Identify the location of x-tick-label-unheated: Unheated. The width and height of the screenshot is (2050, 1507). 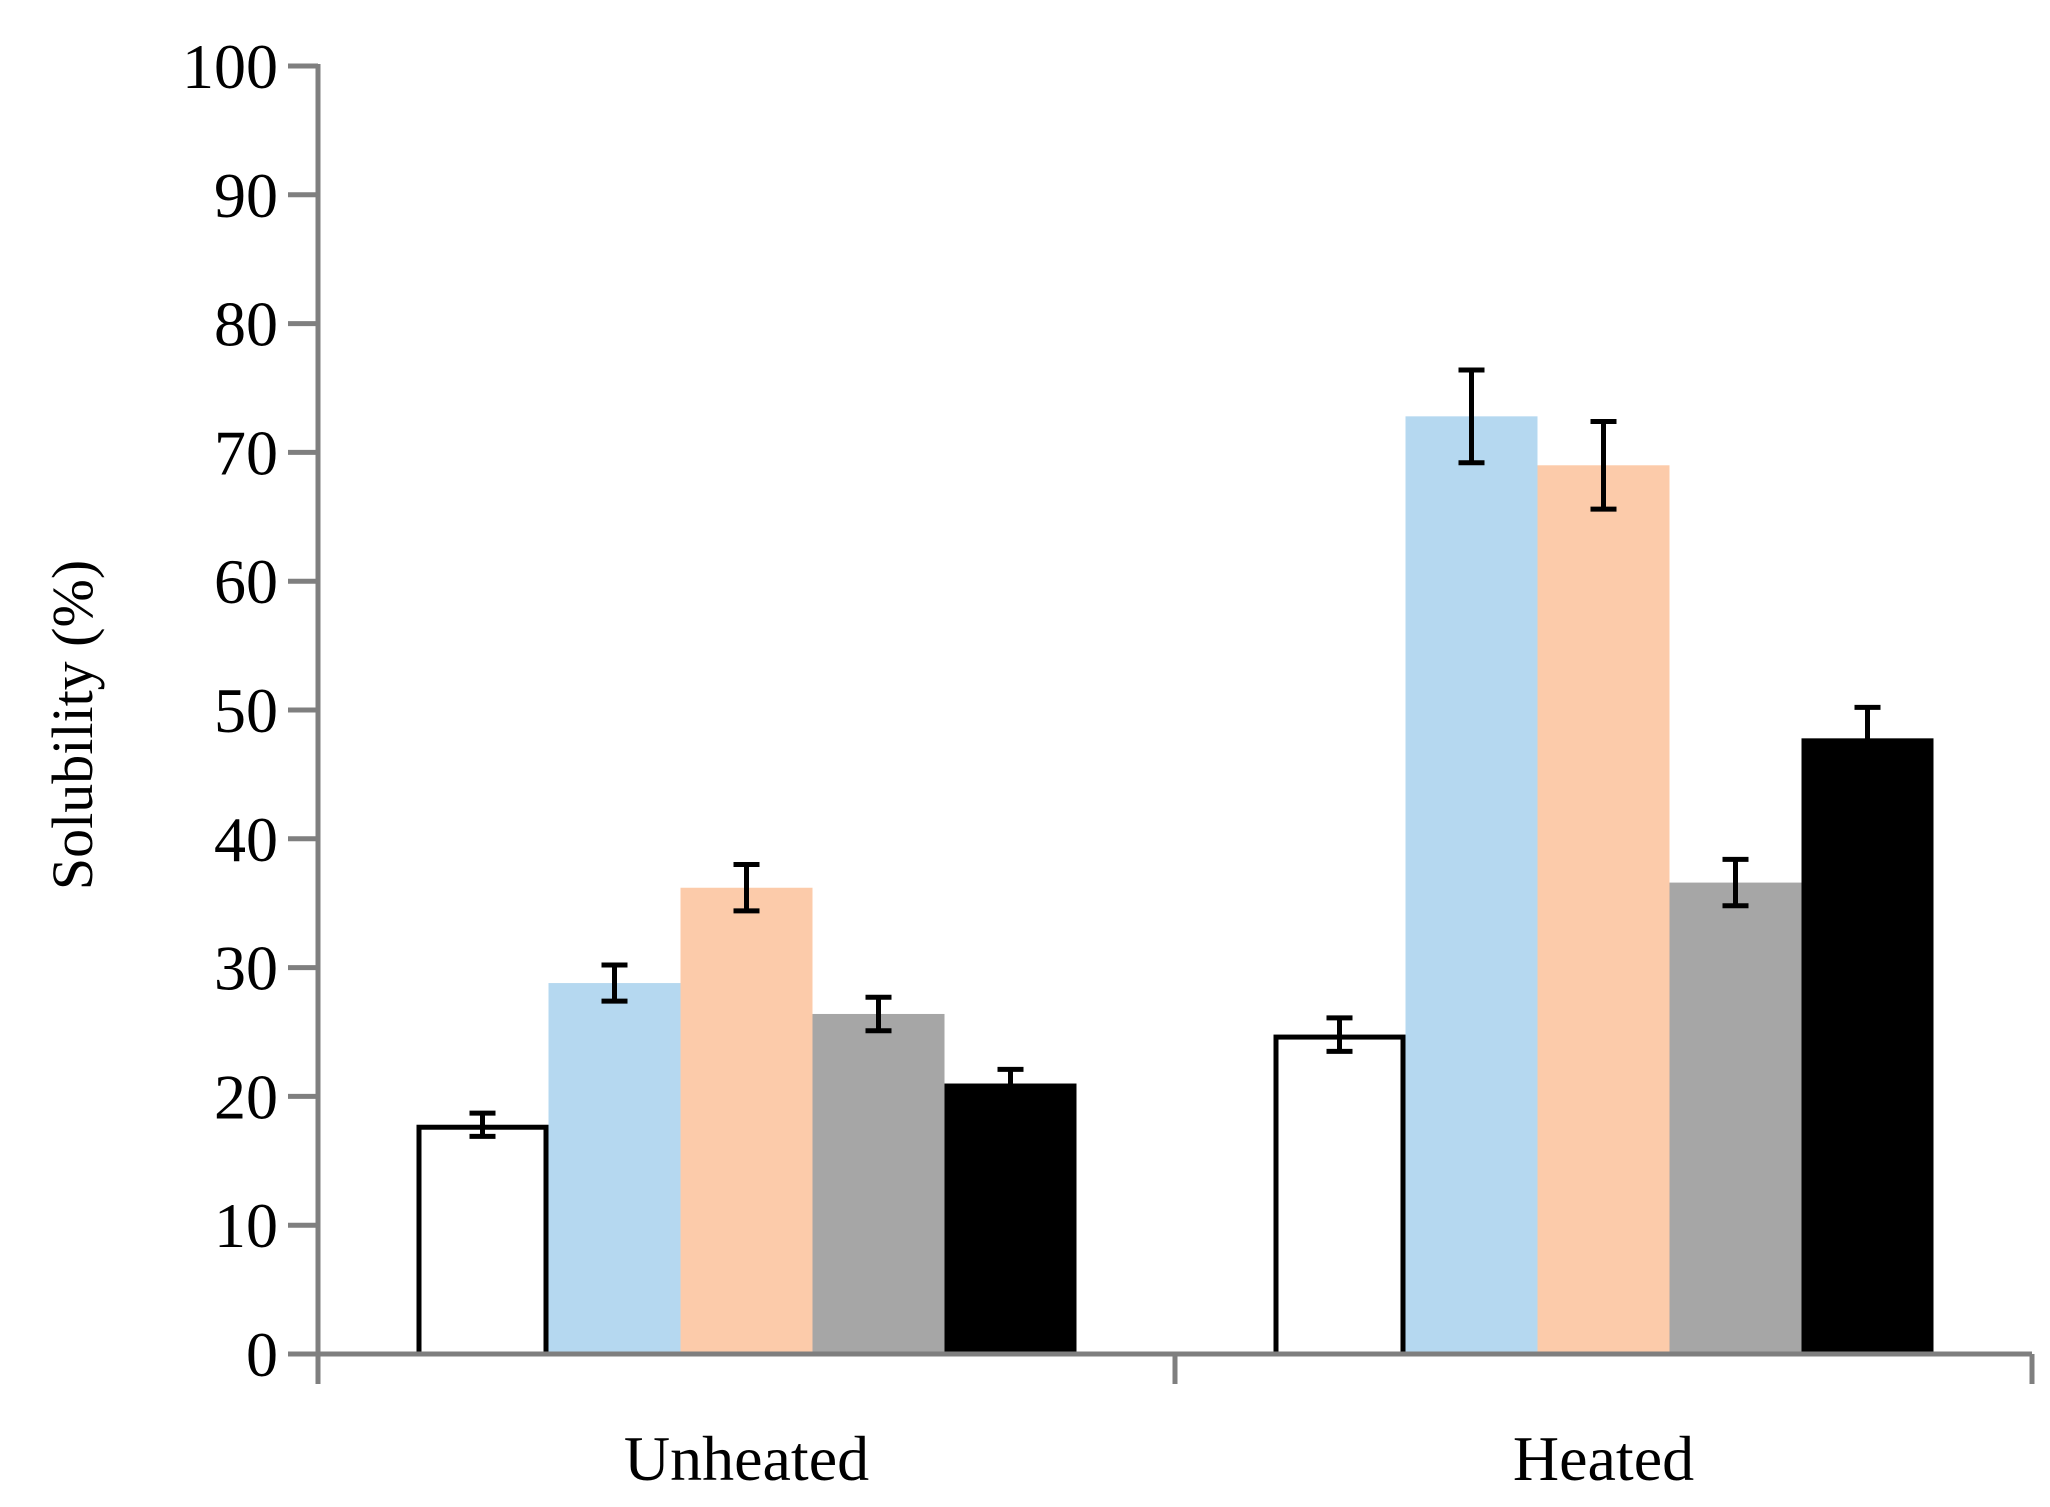
(746, 1458).